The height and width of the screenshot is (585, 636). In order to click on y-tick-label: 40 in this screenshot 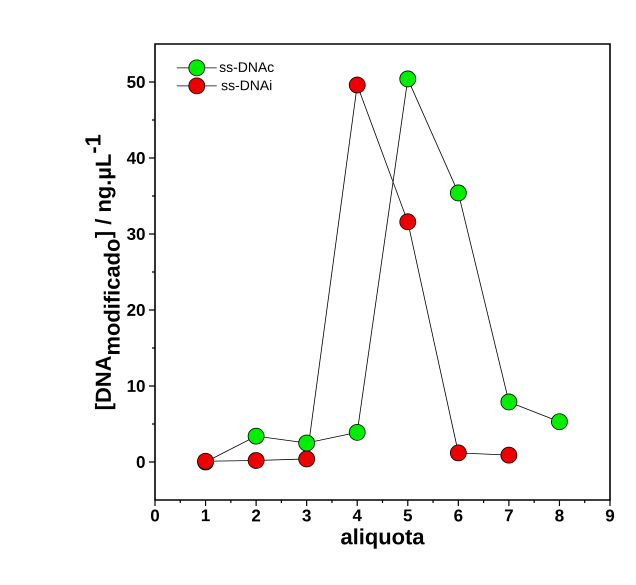, I will do `click(135, 158)`.